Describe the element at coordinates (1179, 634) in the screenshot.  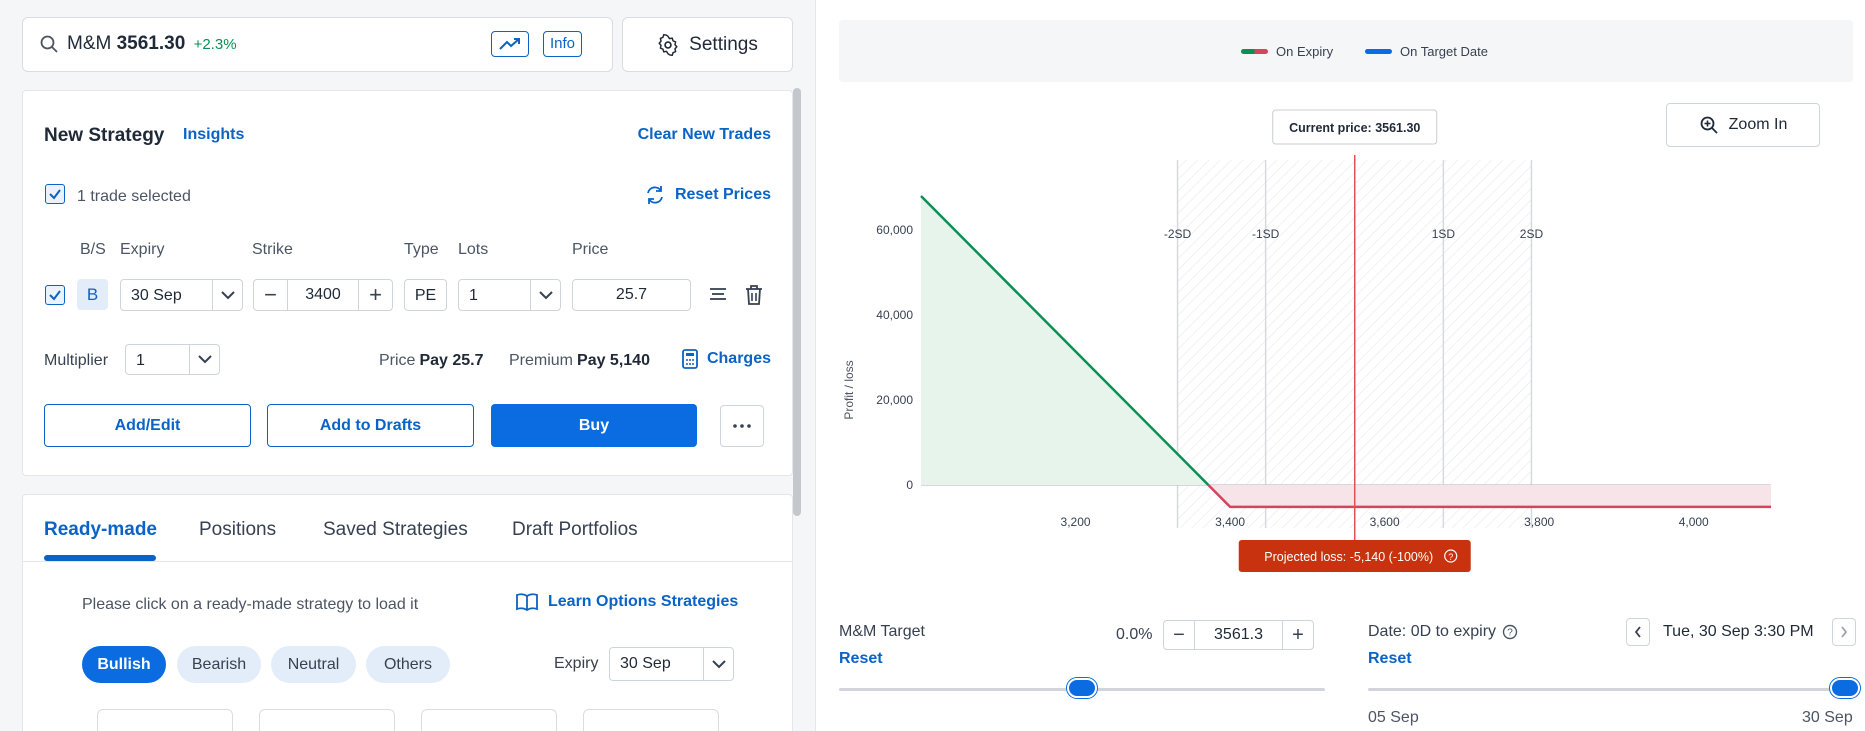
I see `target-decrement-button: −` at that location.